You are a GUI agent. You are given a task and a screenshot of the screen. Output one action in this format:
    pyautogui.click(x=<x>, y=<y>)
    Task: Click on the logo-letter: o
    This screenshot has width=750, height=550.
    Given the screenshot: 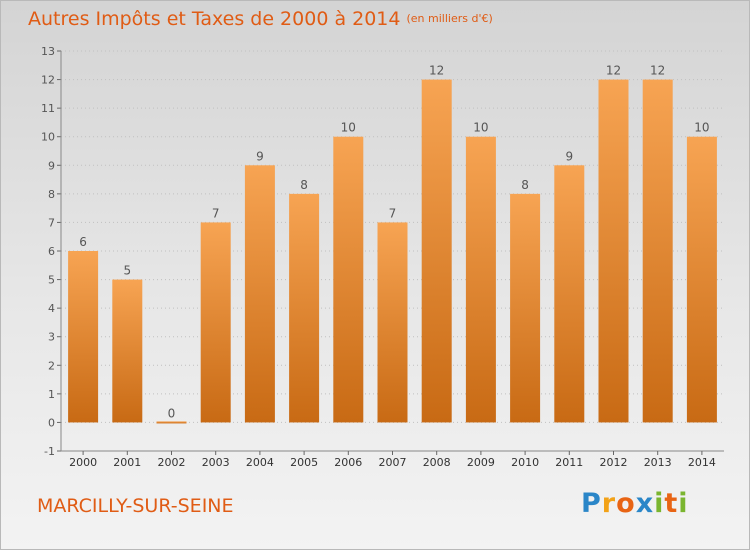 What is the action you would take?
    pyautogui.click(x=626, y=503)
    